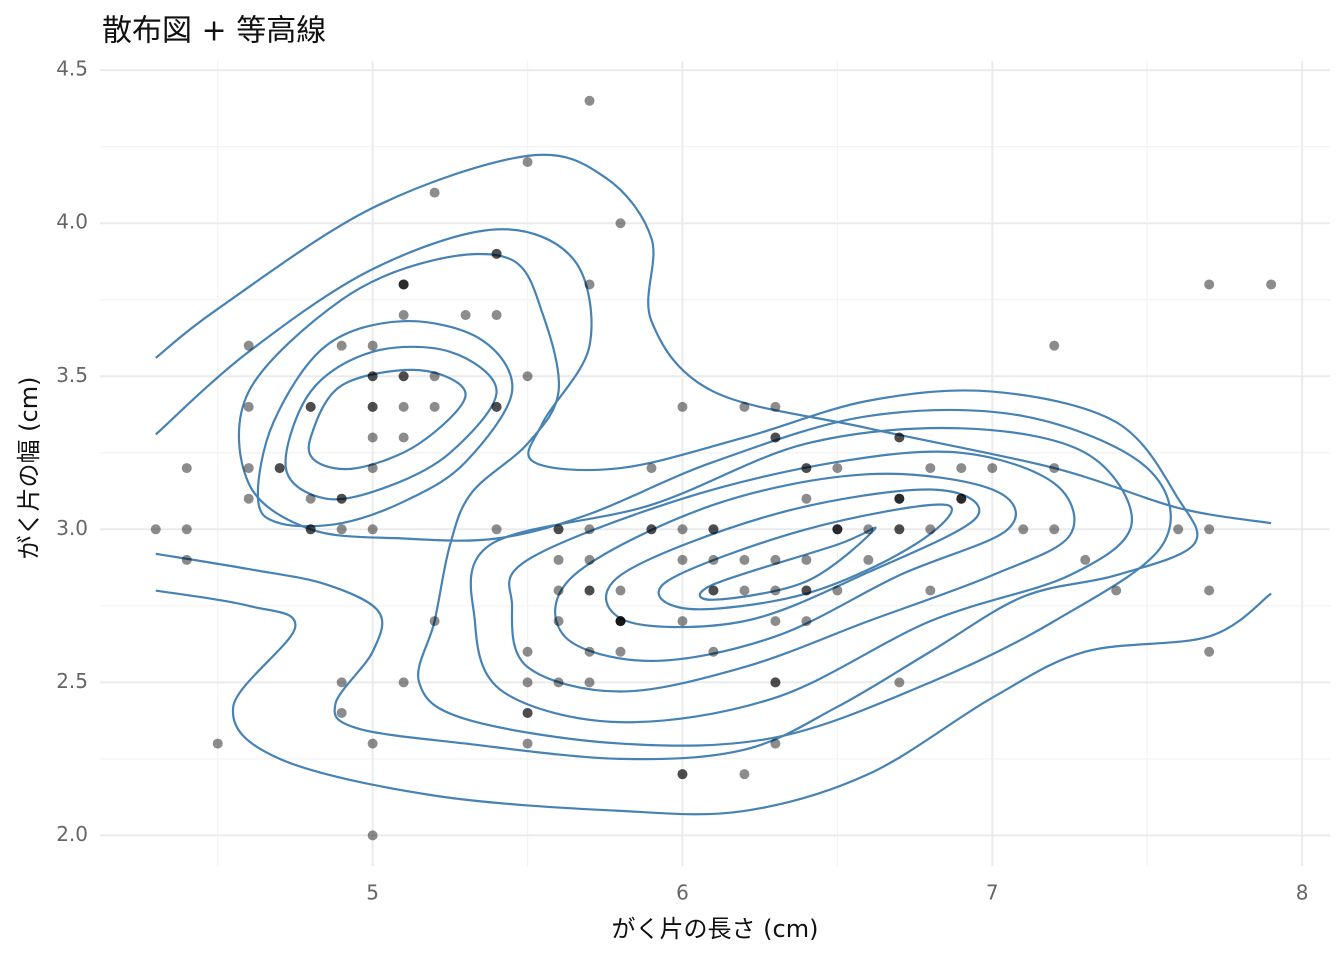  What do you see at coordinates (72, 681) in the screenshot?
I see `y-tick-label: 2.5` at bounding box center [72, 681].